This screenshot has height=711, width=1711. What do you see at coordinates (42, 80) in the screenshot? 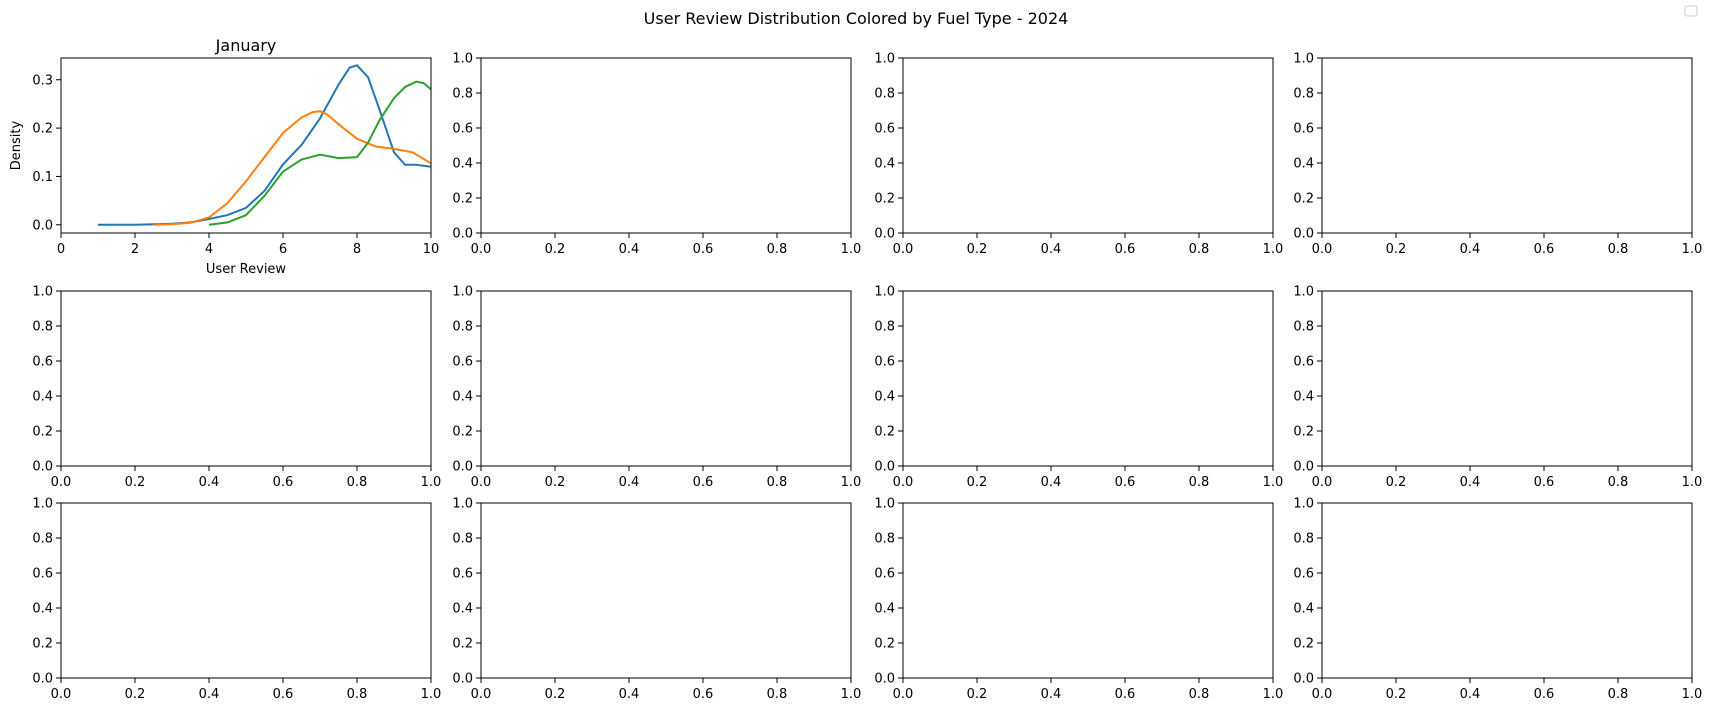
I see `y-tick-label: 0.3` at bounding box center [42, 80].